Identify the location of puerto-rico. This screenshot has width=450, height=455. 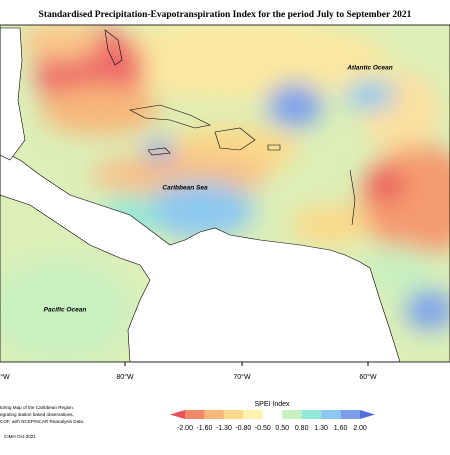
(274, 147).